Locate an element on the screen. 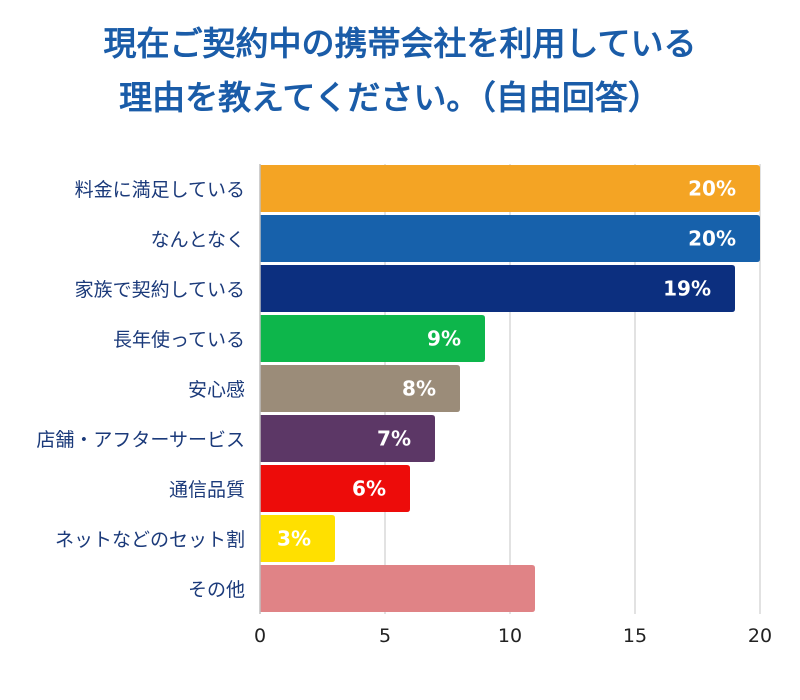  chart-title-line-2: 理由を教えてください。（自由回答） is located at coordinates (390, 97).